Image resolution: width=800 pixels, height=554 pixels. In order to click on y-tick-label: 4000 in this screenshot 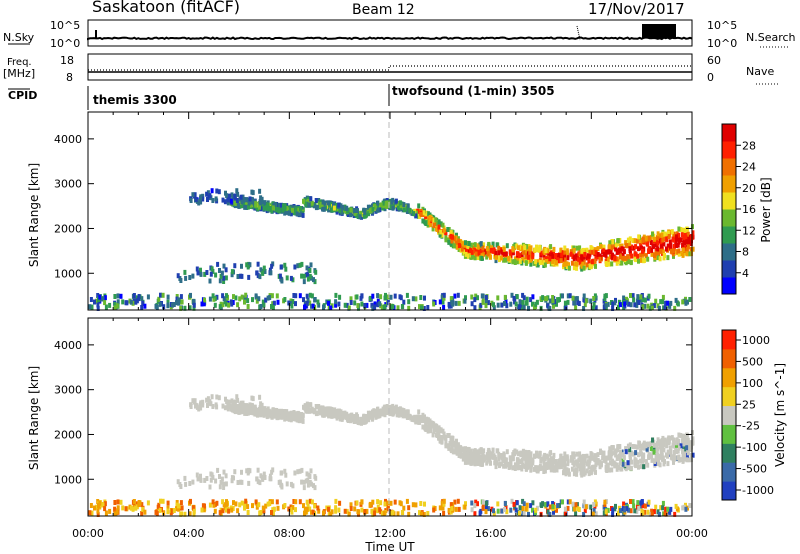, I will do `click(68, 345)`.